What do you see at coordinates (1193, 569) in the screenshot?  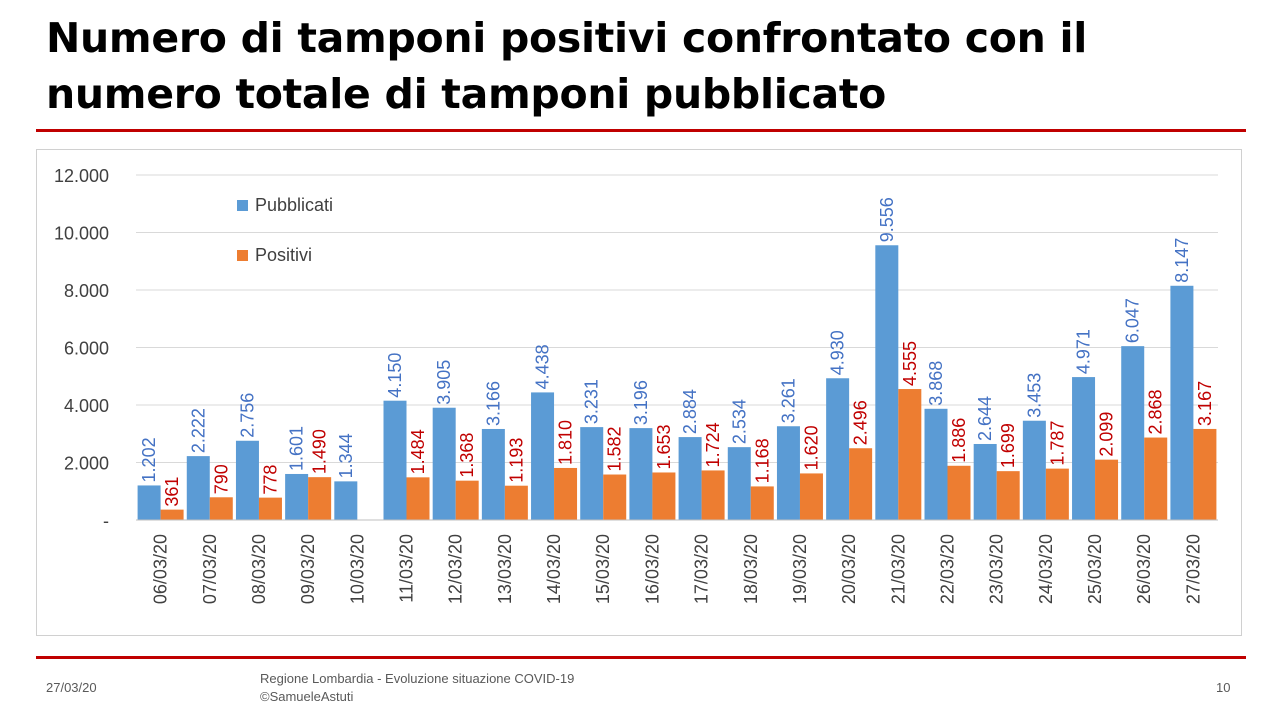 I see `x-tick-label: 27/03/20` at bounding box center [1193, 569].